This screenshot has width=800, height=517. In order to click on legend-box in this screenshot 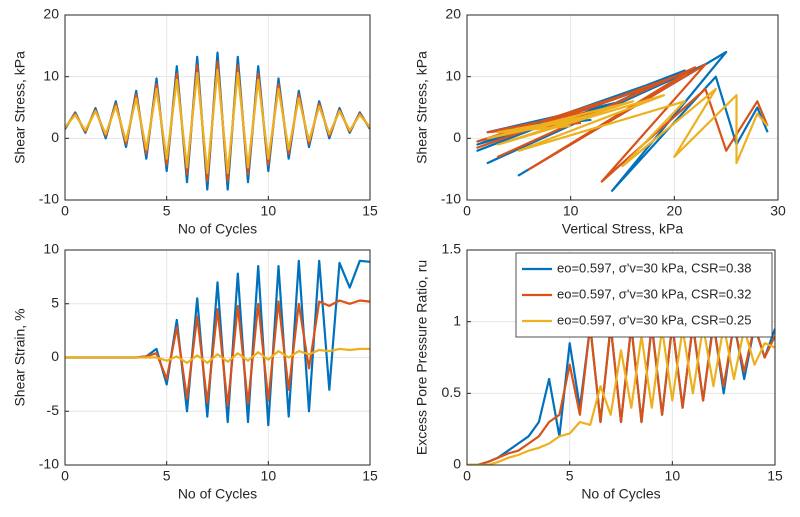, I will do `click(644, 295)`.